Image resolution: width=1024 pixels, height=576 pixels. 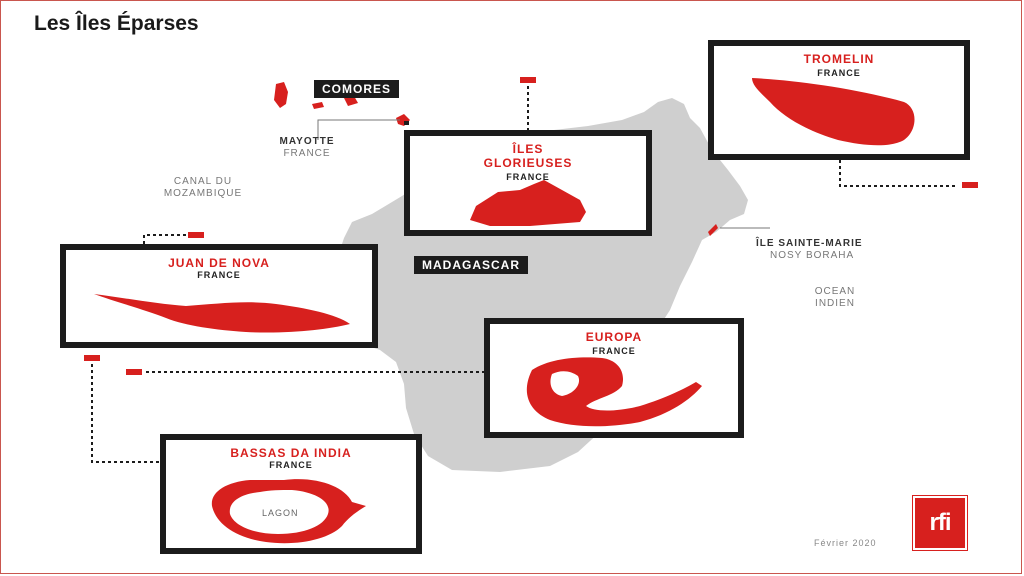 I want to click on sainte-marie-label: ÎLE SAINTE-MARIE NOSY BORAHA, so click(x=826, y=250).